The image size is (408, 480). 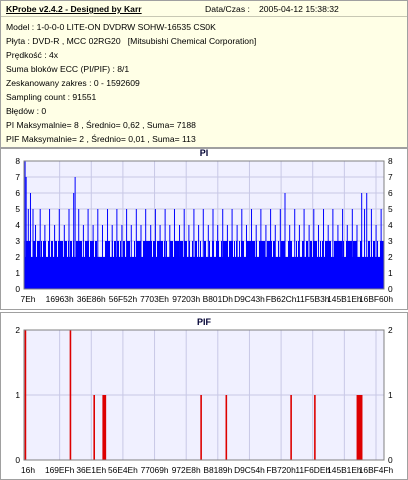 What do you see at coordinates (17, 209) in the screenshot?
I see `y-tick-label-left: 5` at bounding box center [17, 209].